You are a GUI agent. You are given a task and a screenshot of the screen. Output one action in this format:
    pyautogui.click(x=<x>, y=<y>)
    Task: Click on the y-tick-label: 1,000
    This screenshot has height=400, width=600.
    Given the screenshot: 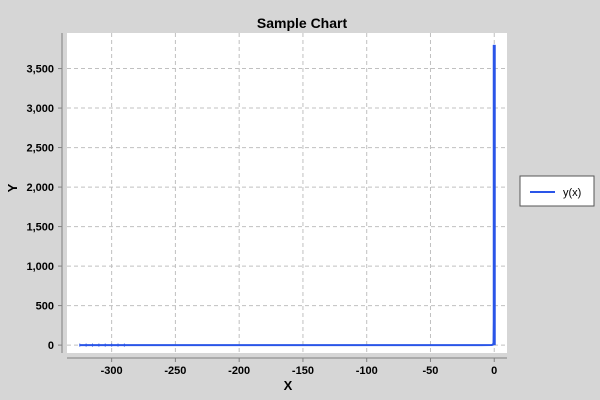 What is the action you would take?
    pyautogui.click(x=40, y=267)
    